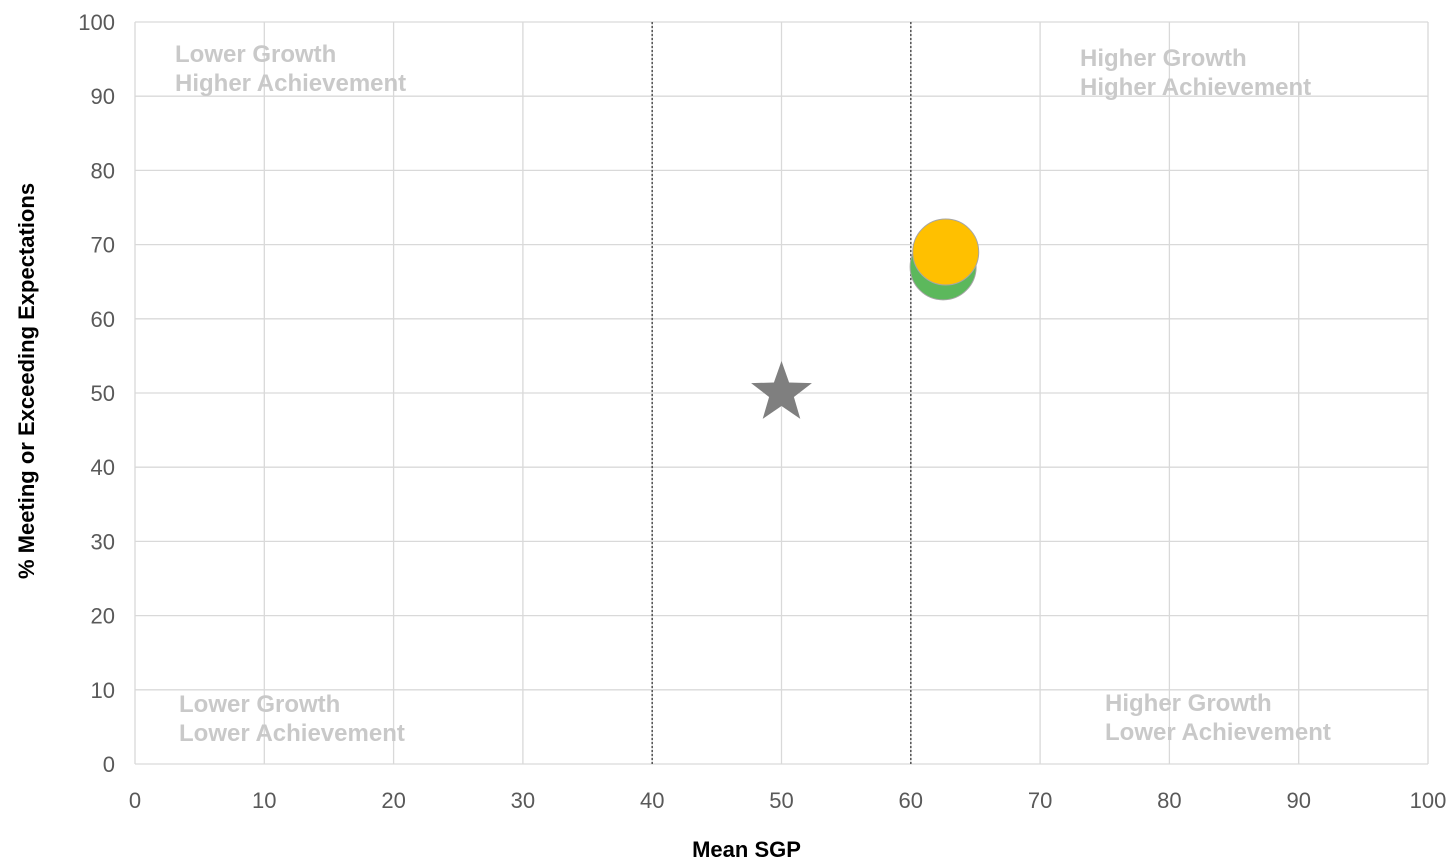 This screenshot has width=1452, height=862. I want to click on data-point-circle, so click(946, 252).